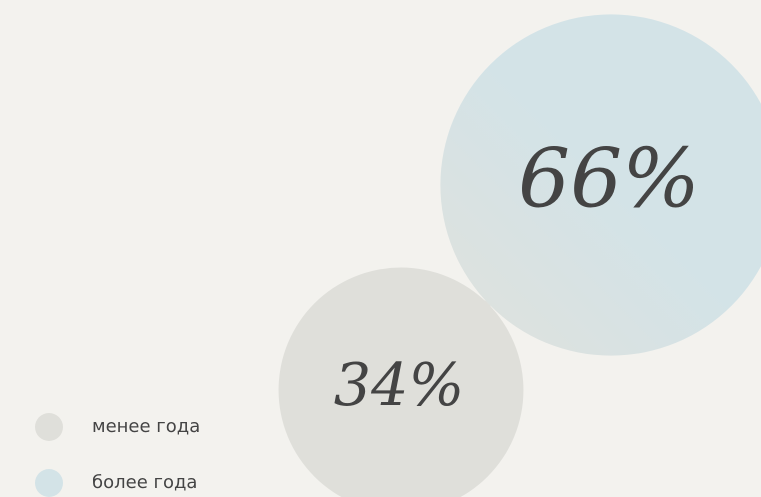  Describe the element at coordinates (609, 179) in the screenshot. I see `value-label: 66%` at that location.